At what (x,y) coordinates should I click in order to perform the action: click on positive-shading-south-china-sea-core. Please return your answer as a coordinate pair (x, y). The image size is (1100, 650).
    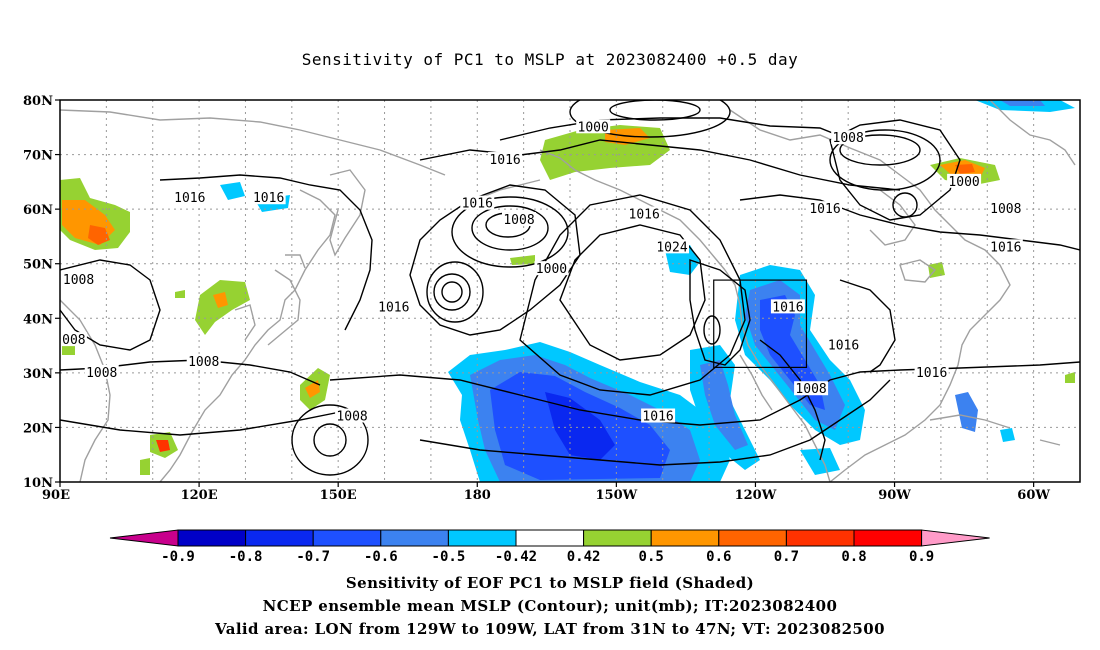
    Looking at the image, I should click on (163, 446).